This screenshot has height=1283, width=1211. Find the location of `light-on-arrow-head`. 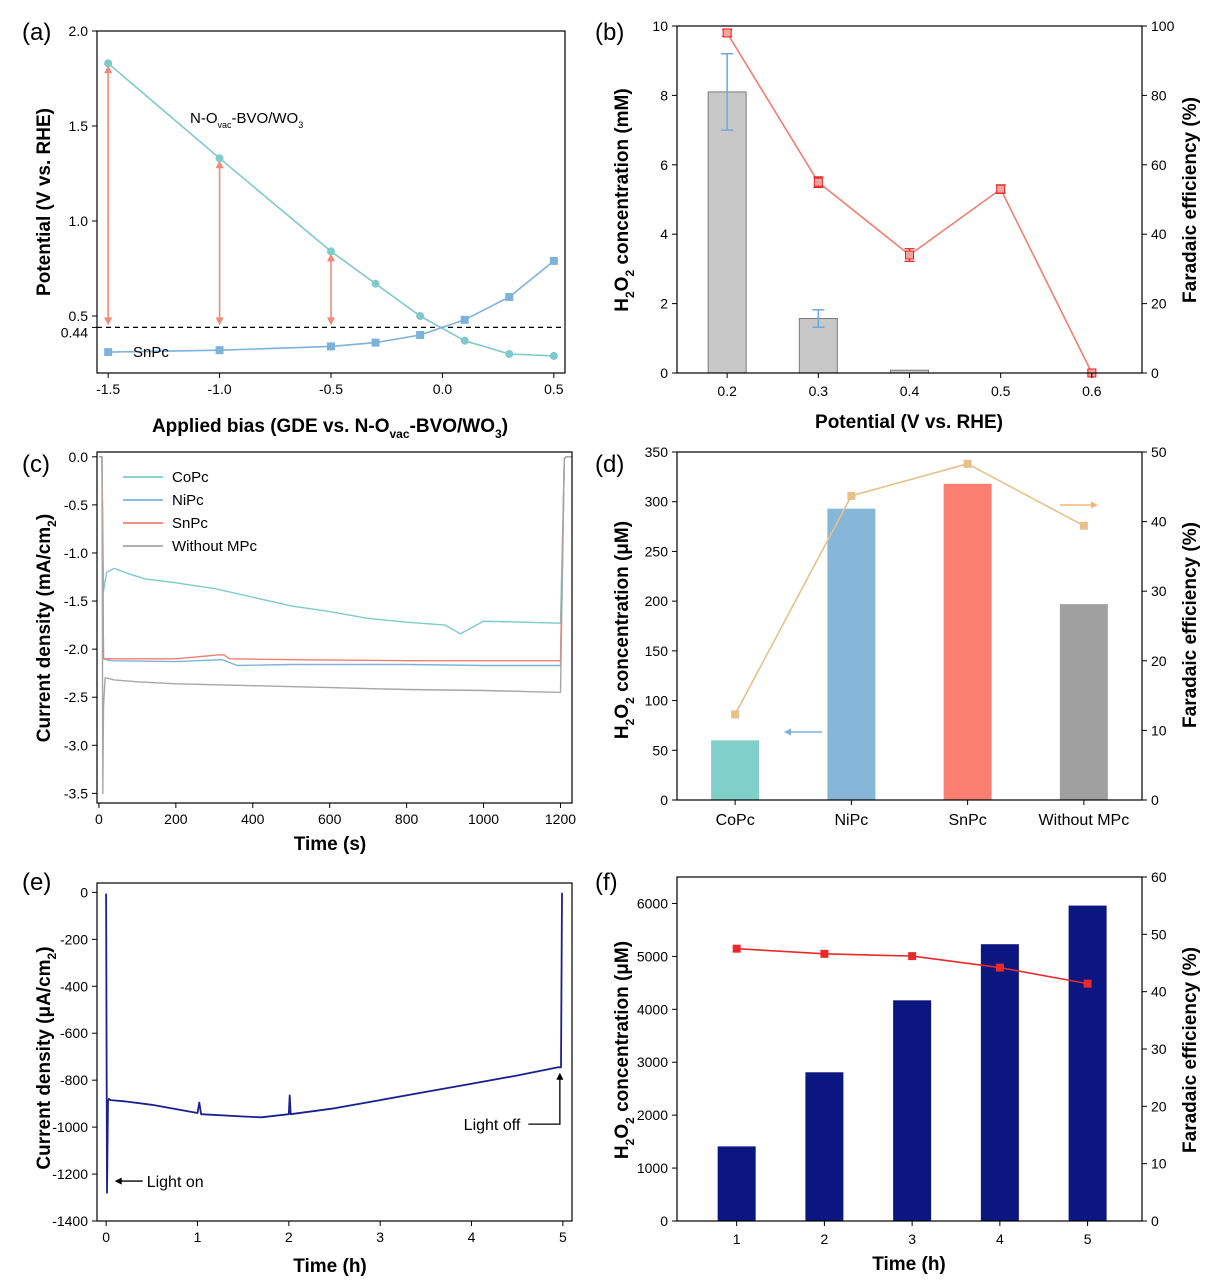

light-on-arrow-head is located at coordinates (118, 1181).